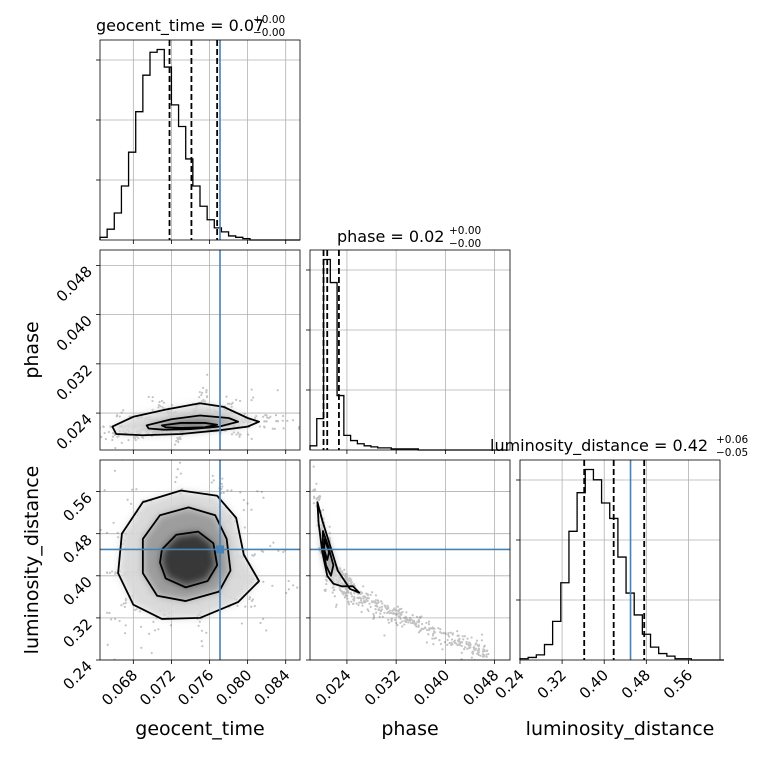 Image resolution: width=760 pixels, height=760 pixels. I want to click on title-geocent-time-minus: −0.00, so click(269, 33).